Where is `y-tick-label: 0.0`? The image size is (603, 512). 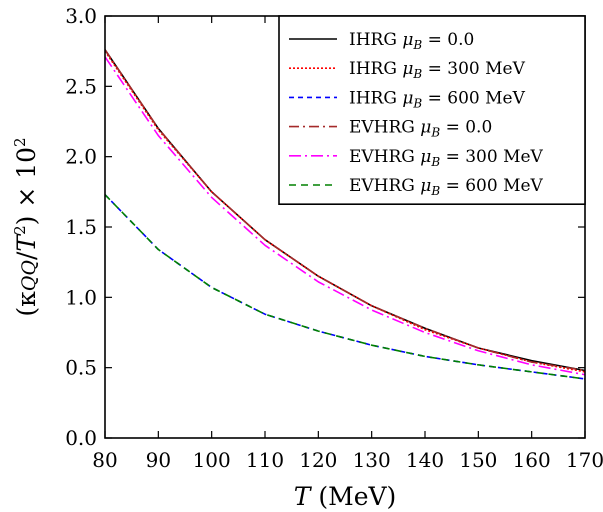 y-tick-label: 0.0 is located at coordinates (81, 438).